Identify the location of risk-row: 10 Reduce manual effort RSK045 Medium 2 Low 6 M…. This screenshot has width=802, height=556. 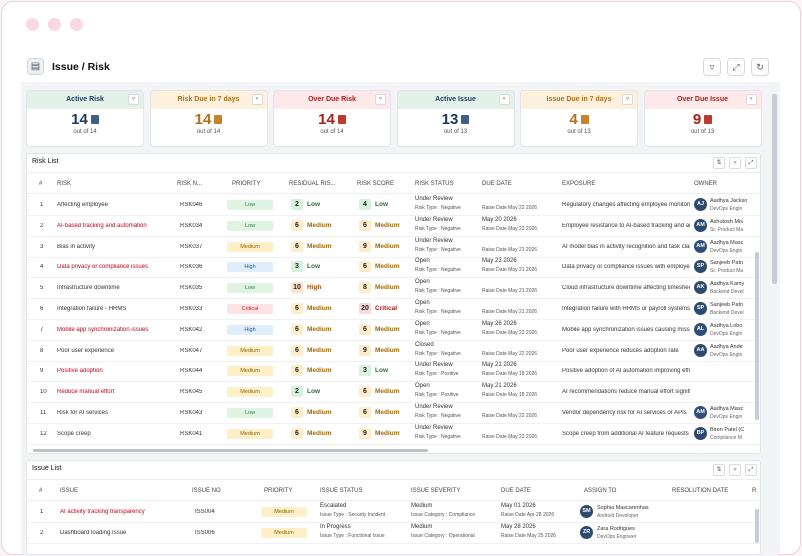
(393, 393).